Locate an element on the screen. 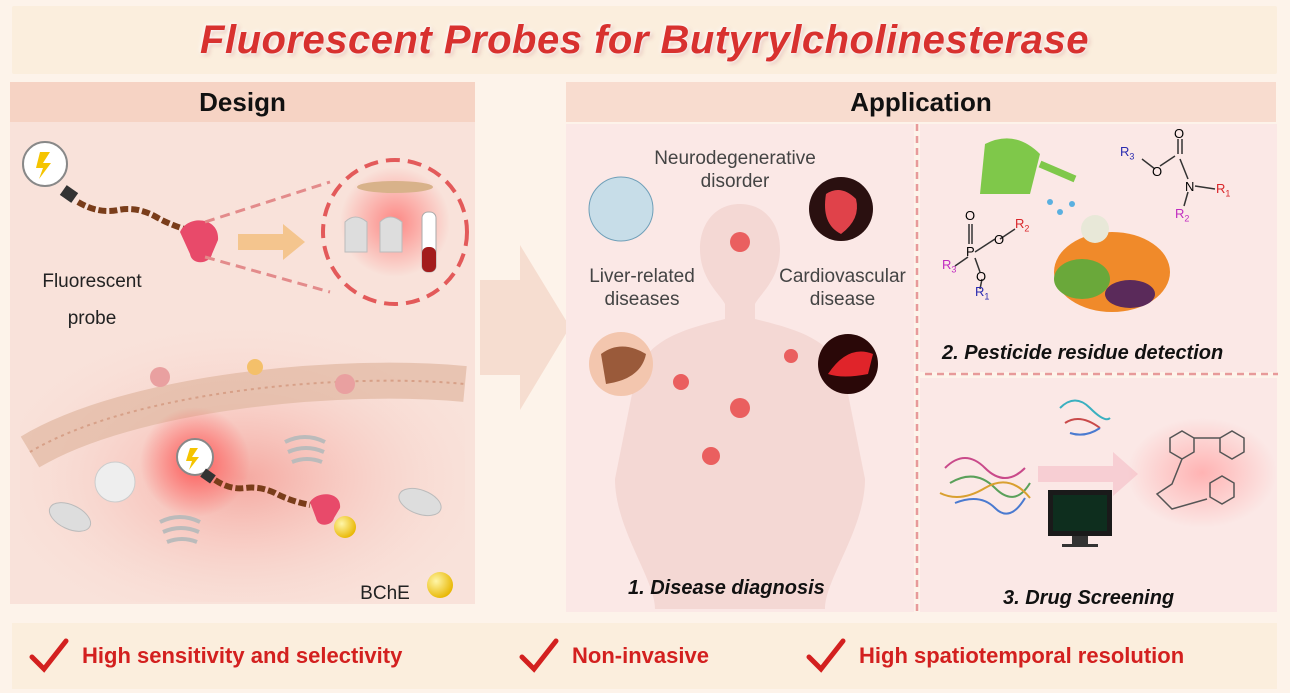  feature-label: High sensitivity and selectivity is located at coordinates (242, 655).